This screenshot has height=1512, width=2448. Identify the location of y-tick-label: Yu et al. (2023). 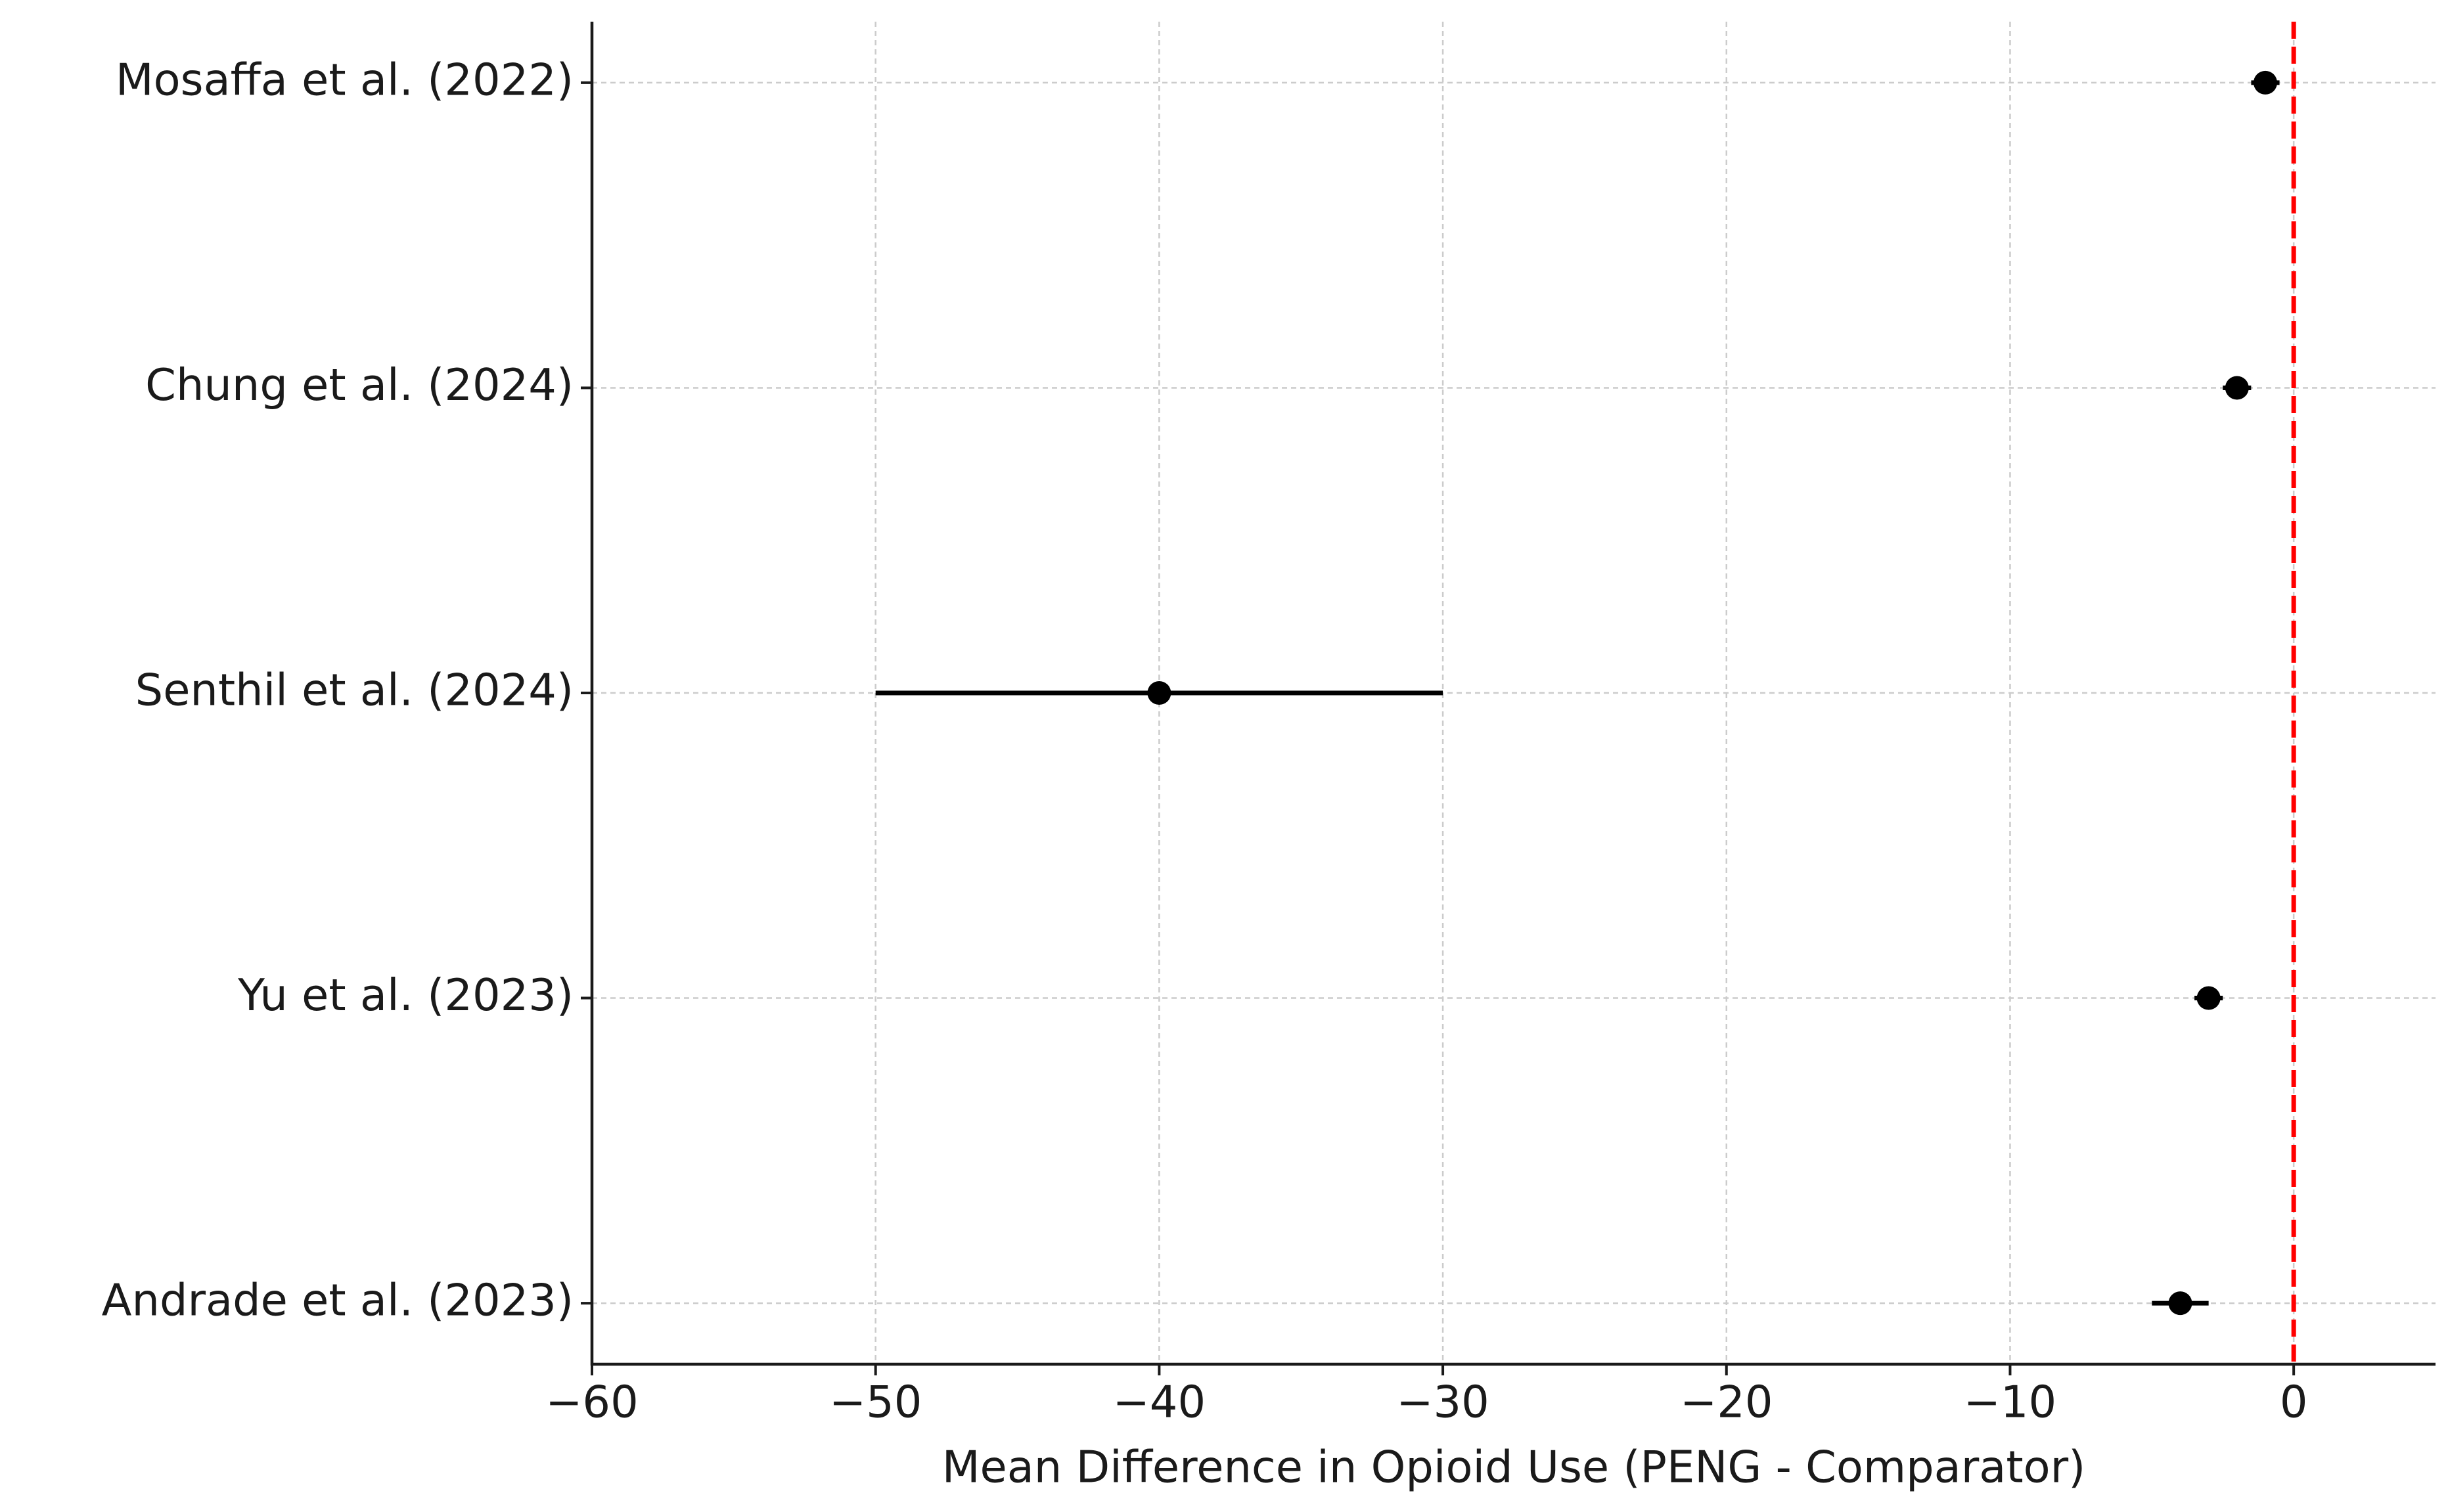
(405, 995).